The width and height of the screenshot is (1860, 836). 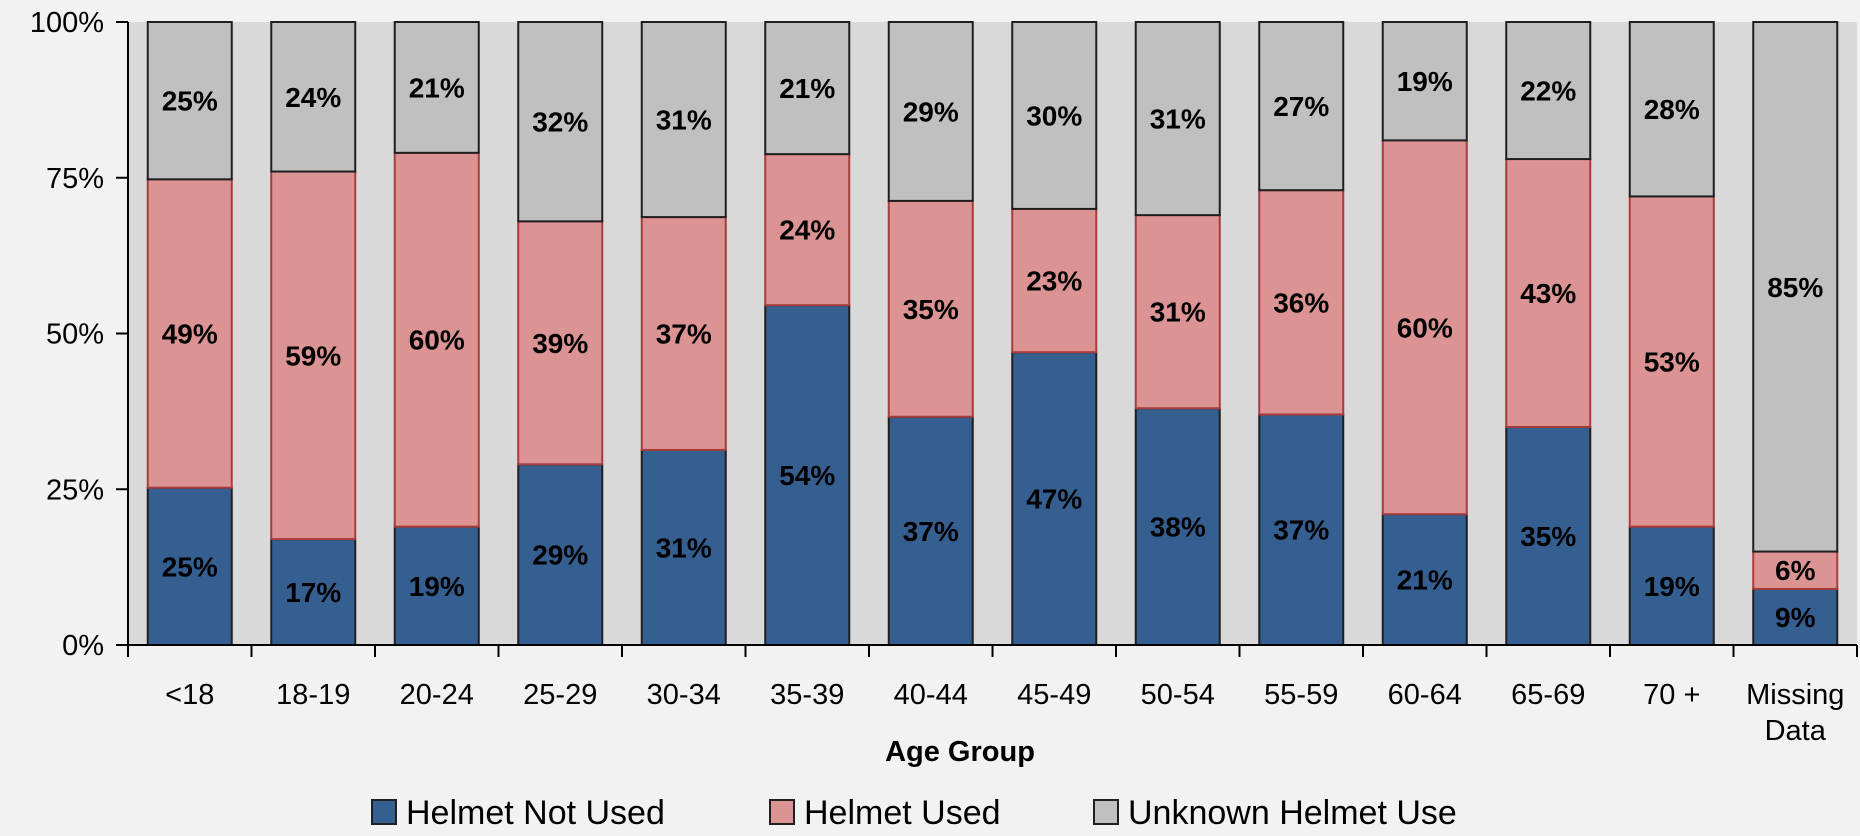 I want to click on x-tick-label: <18, so click(x=189, y=695).